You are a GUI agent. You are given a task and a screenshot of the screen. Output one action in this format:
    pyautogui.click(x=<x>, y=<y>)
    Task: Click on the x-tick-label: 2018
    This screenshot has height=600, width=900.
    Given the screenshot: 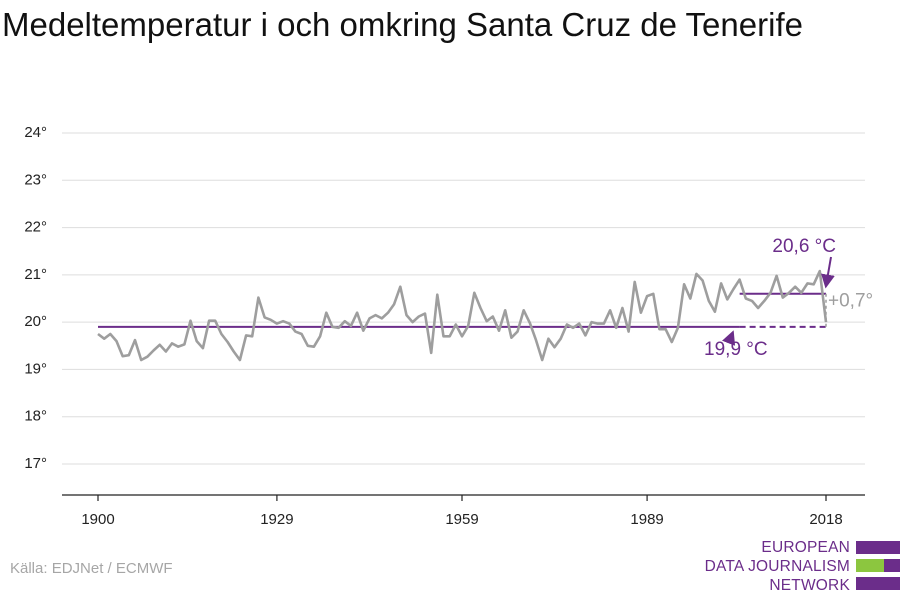 What is the action you would take?
    pyautogui.click(x=825, y=519)
    